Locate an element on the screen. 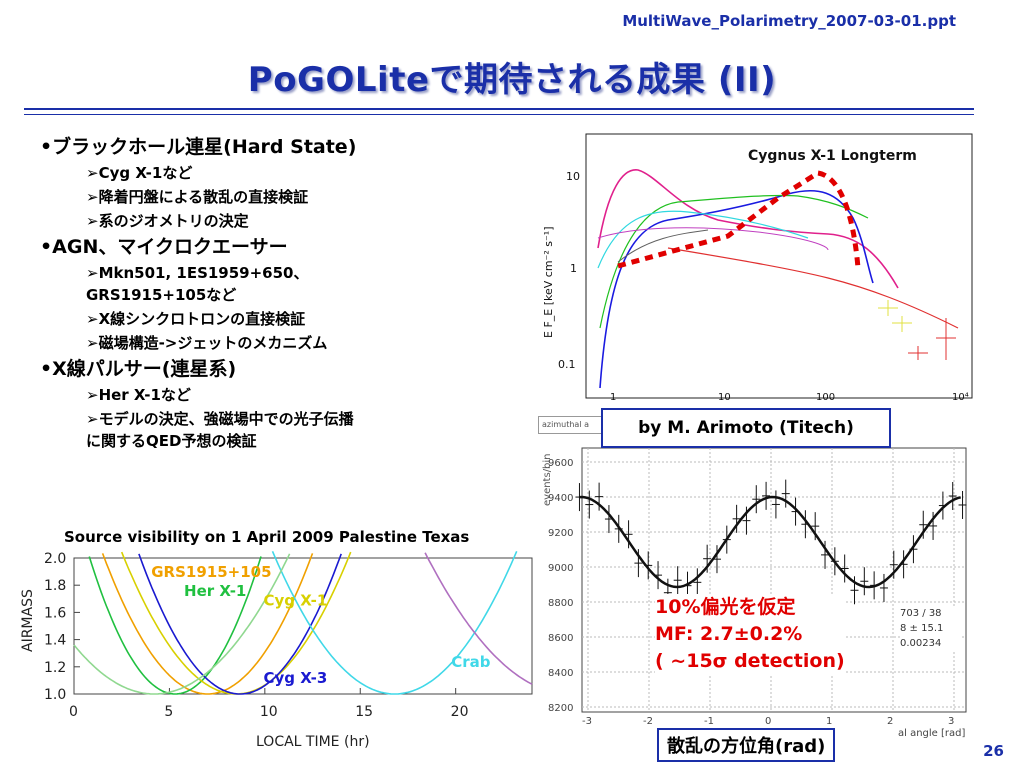 Image resolution: width=1024 pixels, height=768 pixels. spectrum-red-points is located at coordinates (932, 339).